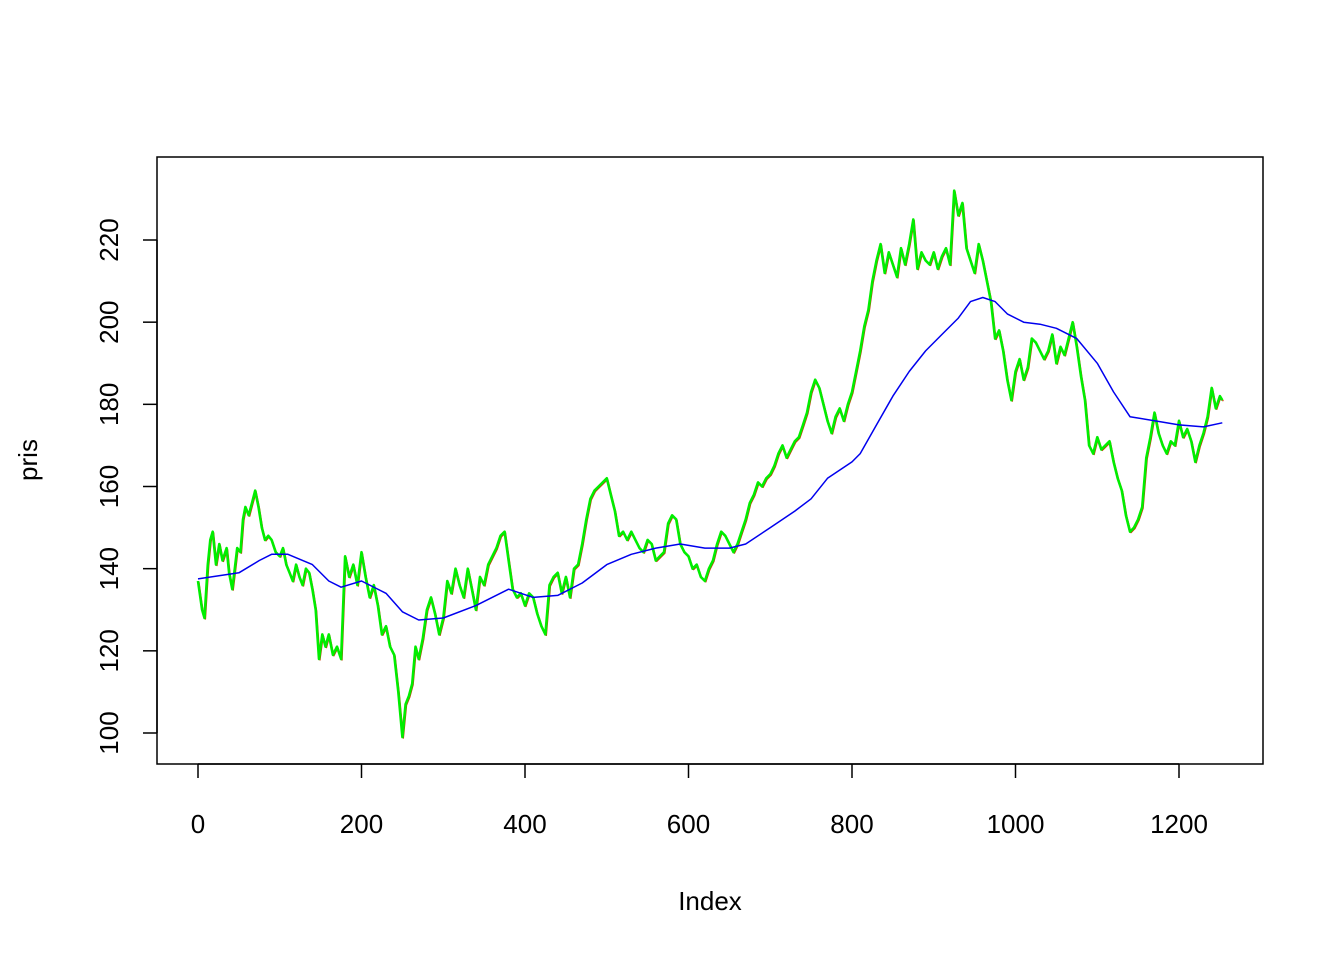 This screenshot has width=1344, height=960. Describe the element at coordinates (109, 321) in the screenshot. I see `y-tick-label: 200` at that location.